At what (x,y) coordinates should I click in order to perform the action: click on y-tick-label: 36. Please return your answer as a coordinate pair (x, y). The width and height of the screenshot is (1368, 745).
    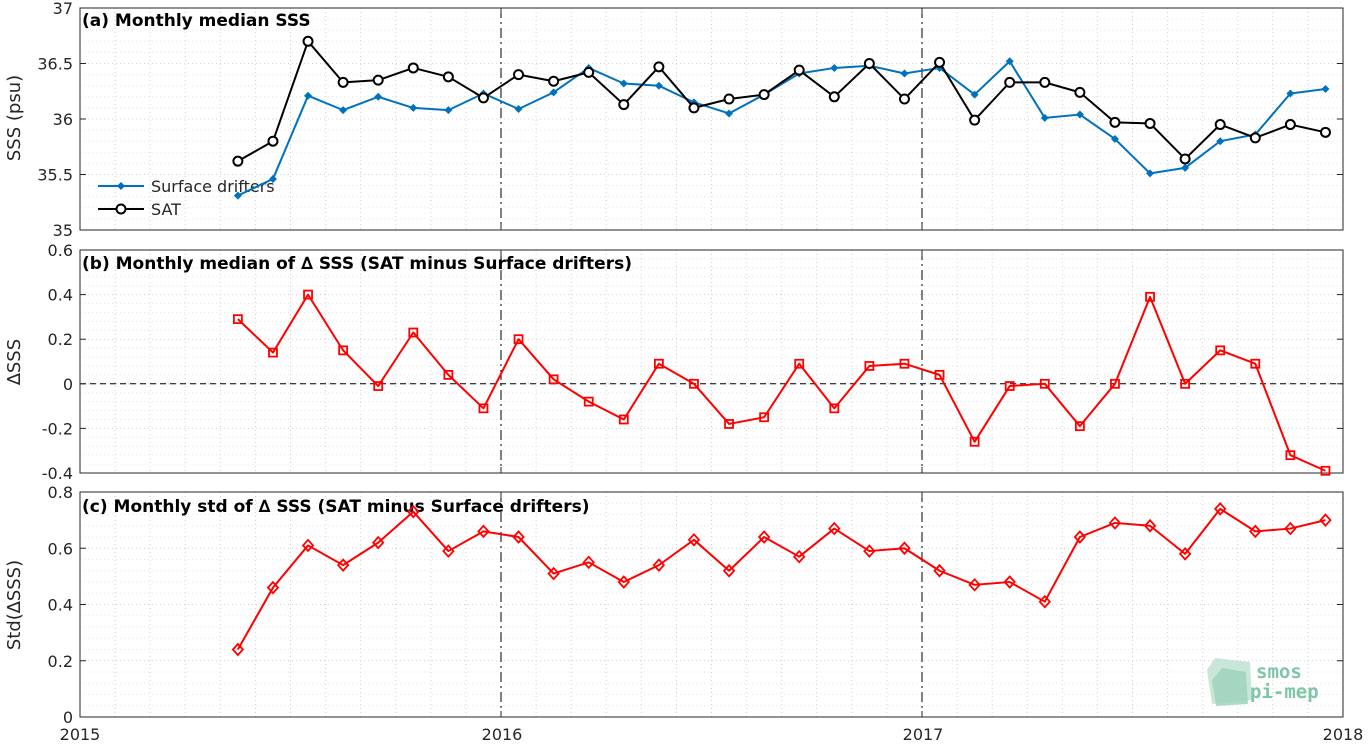
    Looking at the image, I should click on (63, 119).